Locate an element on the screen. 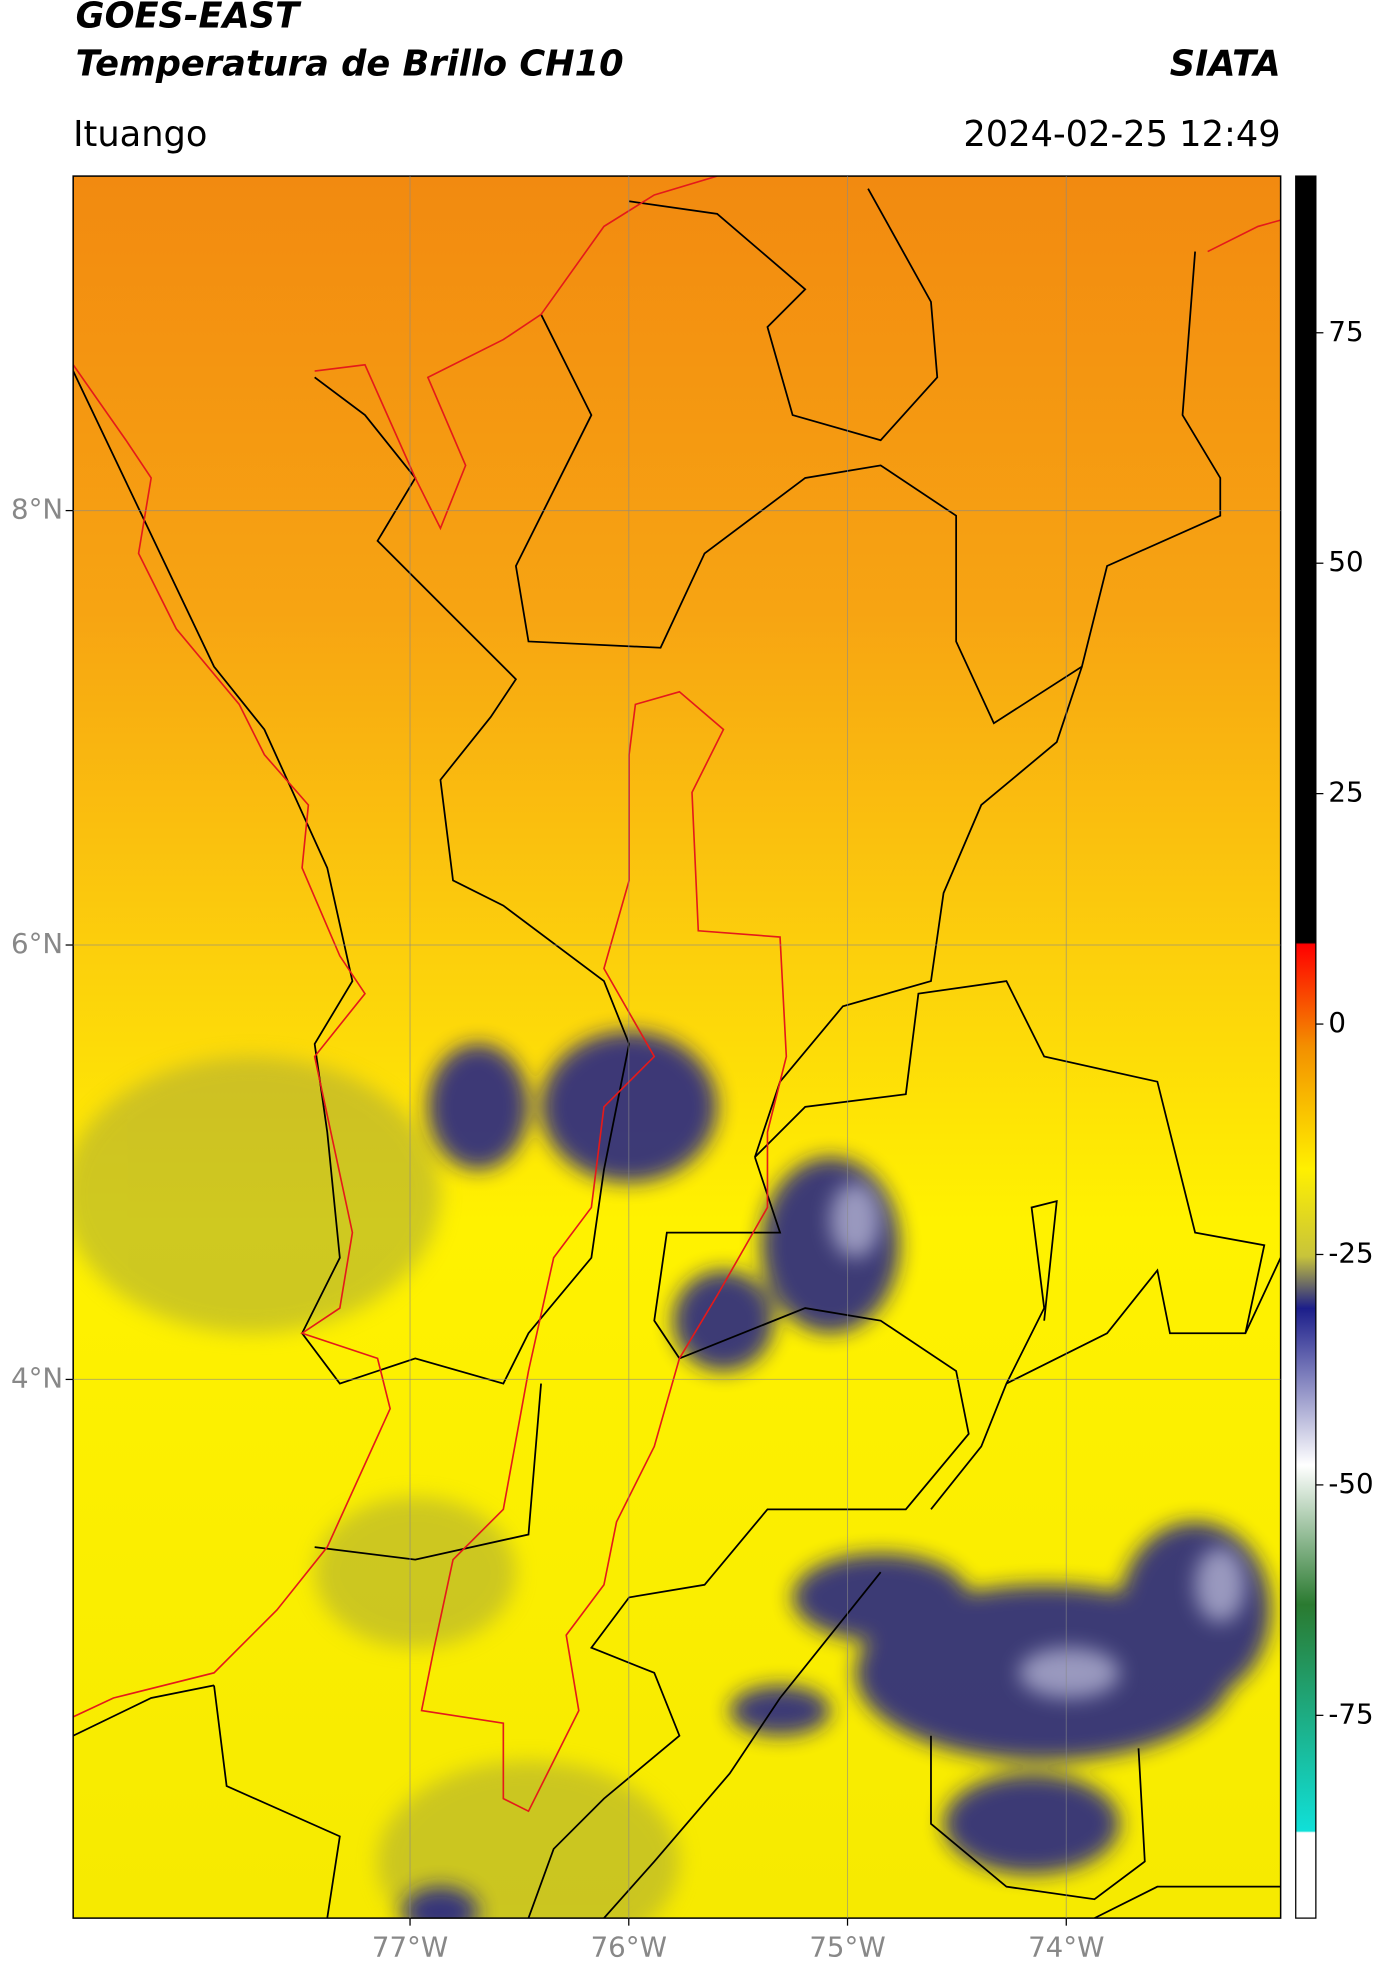 The height and width of the screenshot is (1985, 1384). colorbar-tick-label: -25 is located at coordinates (1350, 1252).